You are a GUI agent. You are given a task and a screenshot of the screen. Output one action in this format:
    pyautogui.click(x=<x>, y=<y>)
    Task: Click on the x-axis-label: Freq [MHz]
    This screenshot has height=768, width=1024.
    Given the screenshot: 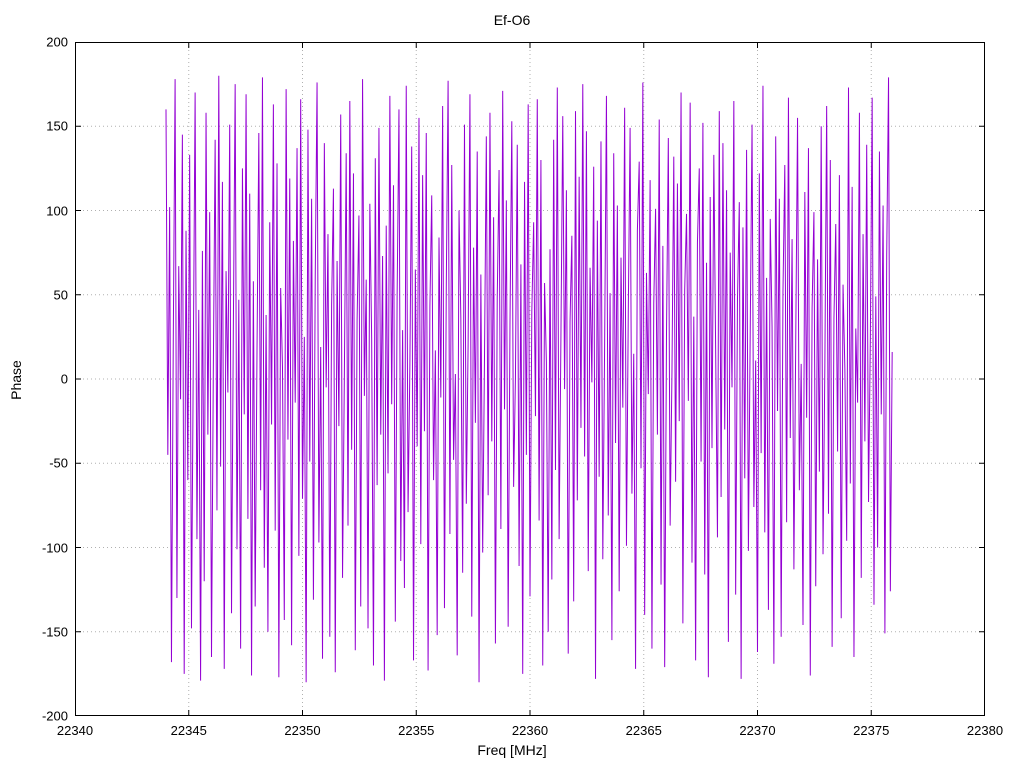 What is the action you would take?
    pyautogui.click(x=512, y=750)
    